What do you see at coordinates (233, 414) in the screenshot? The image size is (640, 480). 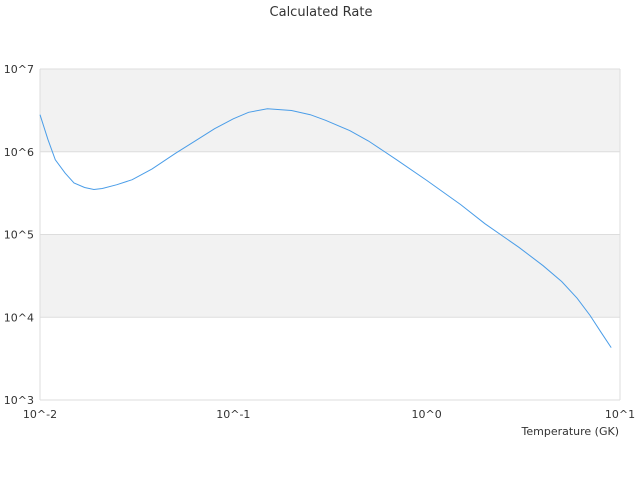 I see `x-tick-label: 10^-1` at bounding box center [233, 414].